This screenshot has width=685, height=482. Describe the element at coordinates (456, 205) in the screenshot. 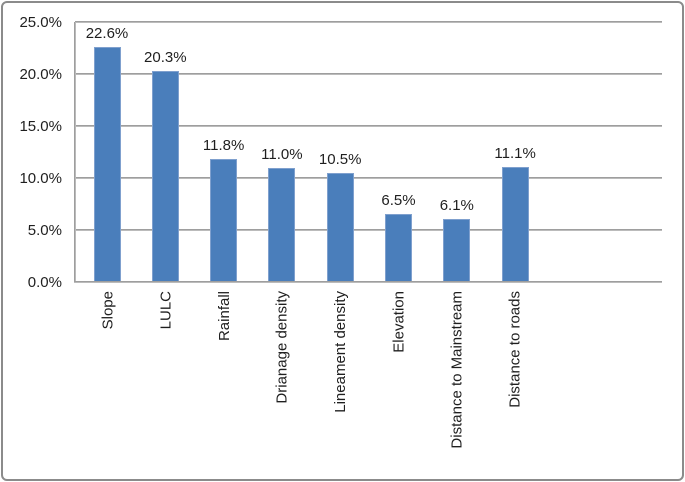

I see `bar-value-label: 6.1%` at that location.